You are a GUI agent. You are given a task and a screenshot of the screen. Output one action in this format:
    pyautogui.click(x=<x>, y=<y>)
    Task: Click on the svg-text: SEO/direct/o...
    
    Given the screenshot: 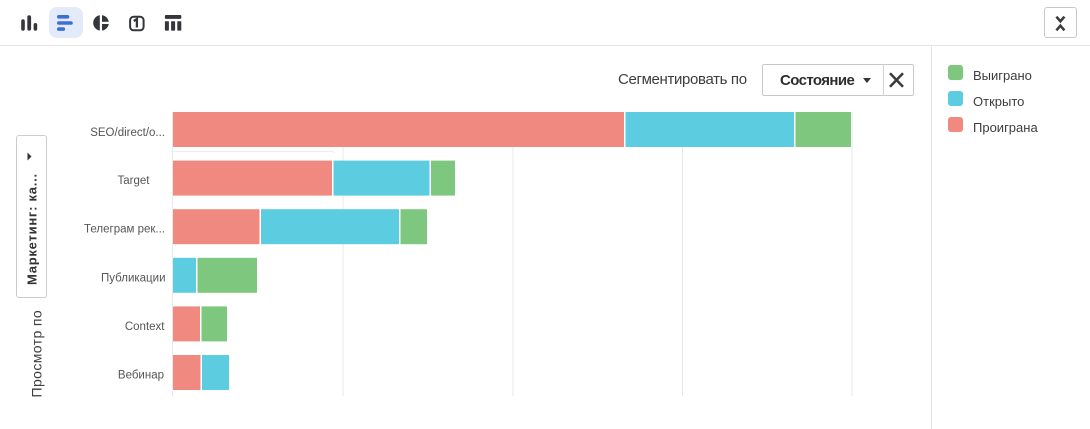 What is the action you would take?
    pyautogui.click(x=127, y=133)
    